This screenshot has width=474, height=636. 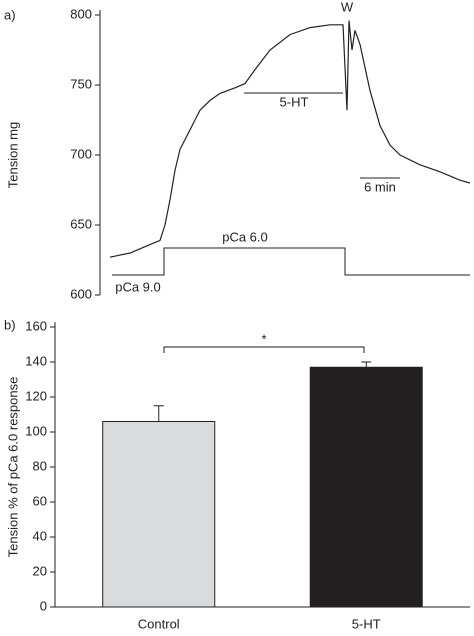 What do you see at coordinates (380, 186) in the screenshot?
I see `annotation: 6 min` at bounding box center [380, 186].